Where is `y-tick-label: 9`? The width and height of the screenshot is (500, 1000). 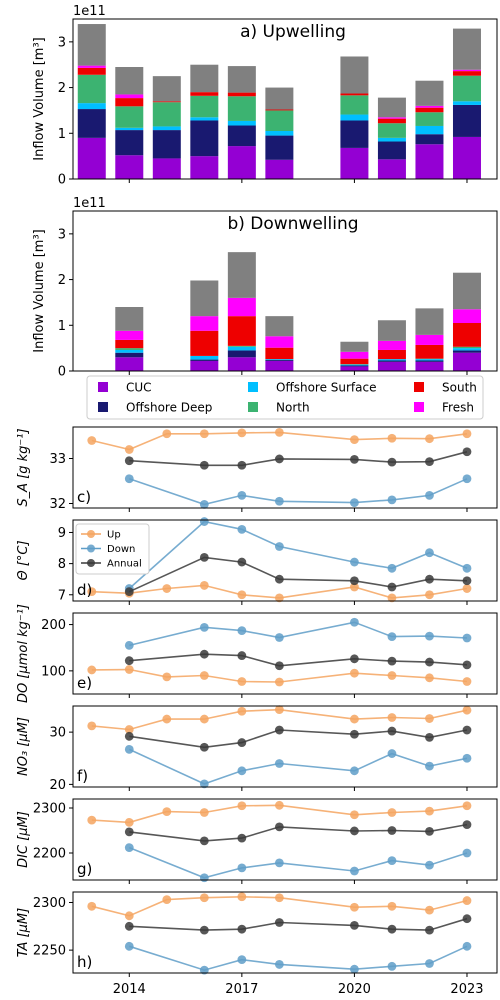
y-tick-label: 9 is located at coordinates (62, 533).